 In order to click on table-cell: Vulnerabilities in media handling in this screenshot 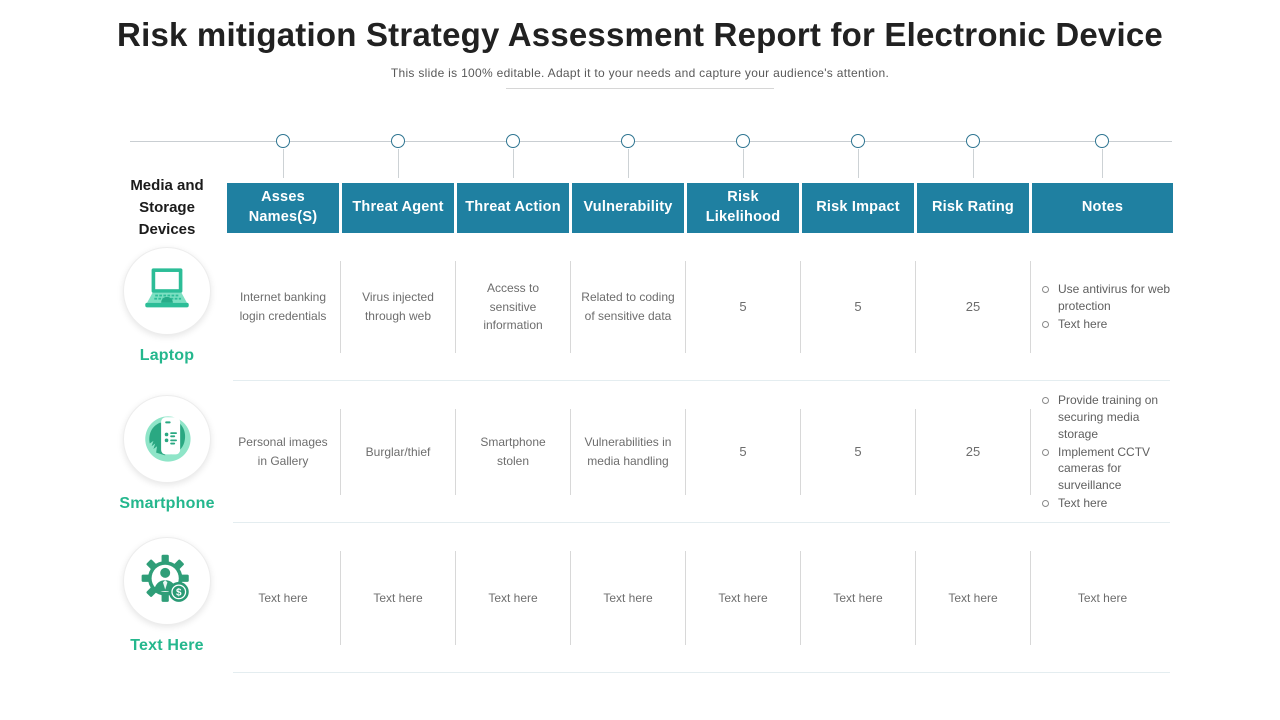, I will do `click(627, 452)`.